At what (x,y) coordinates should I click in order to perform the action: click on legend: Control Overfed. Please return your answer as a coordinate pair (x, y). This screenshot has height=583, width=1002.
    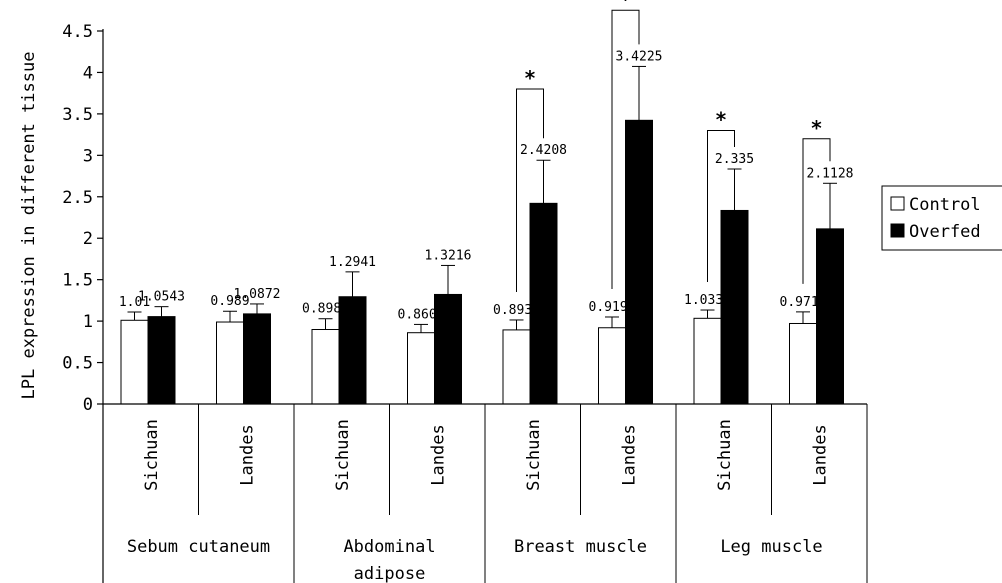
    Looking at the image, I should click on (941, 218).